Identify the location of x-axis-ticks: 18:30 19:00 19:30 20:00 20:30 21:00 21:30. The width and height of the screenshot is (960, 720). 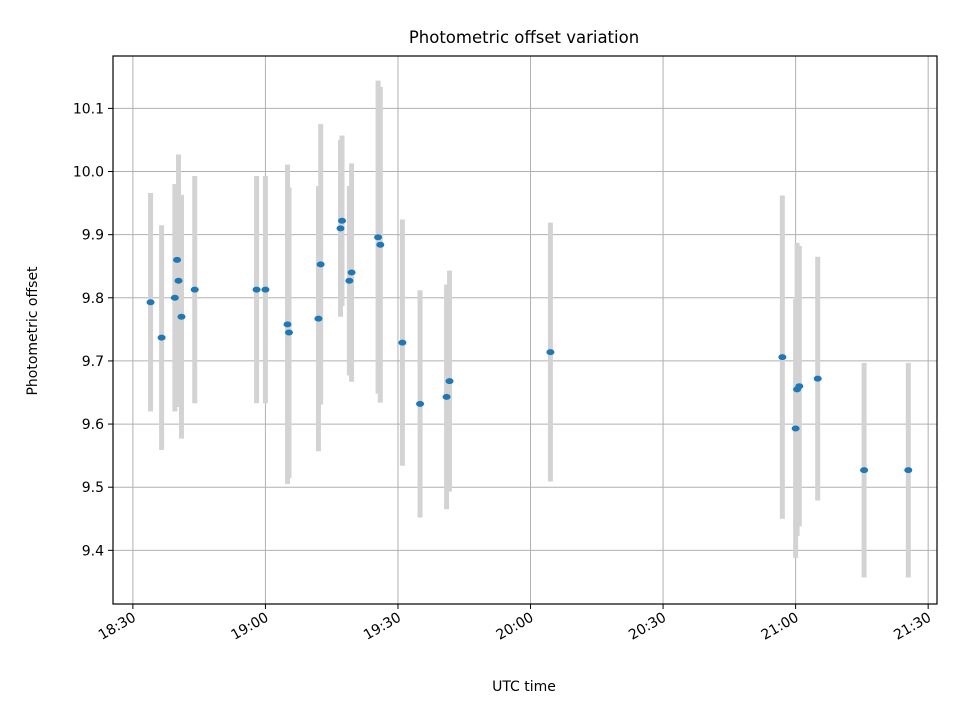
(515, 624).